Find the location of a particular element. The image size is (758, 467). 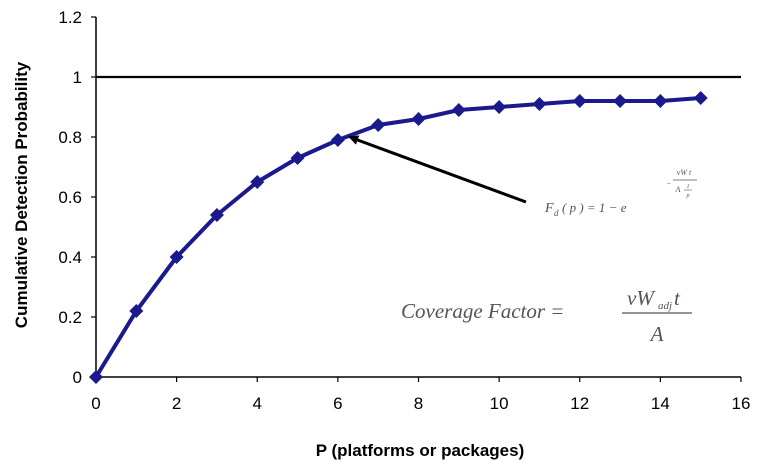

equation-f: F is located at coordinates (549, 208).